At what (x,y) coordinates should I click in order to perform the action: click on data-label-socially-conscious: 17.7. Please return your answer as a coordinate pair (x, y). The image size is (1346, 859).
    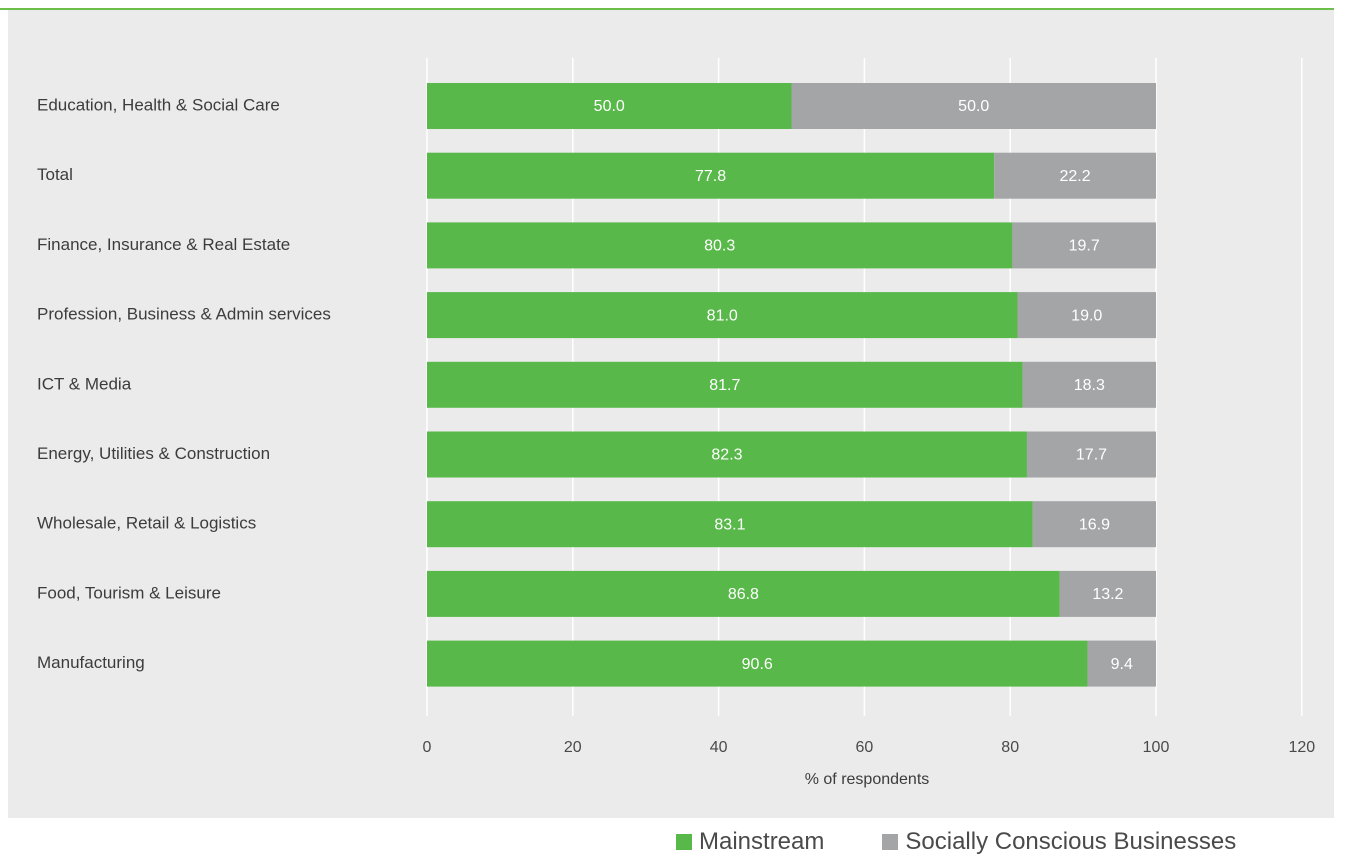
    Looking at the image, I should click on (1091, 455).